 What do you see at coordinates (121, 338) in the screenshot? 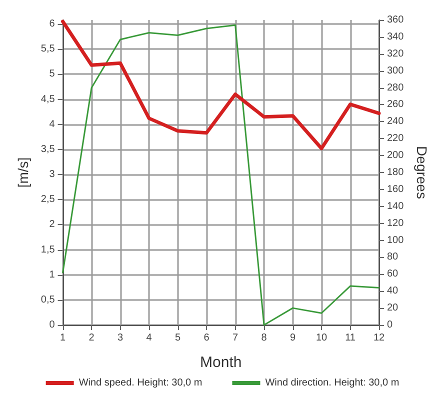
I see `x-tick-label: 3` at bounding box center [121, 338].